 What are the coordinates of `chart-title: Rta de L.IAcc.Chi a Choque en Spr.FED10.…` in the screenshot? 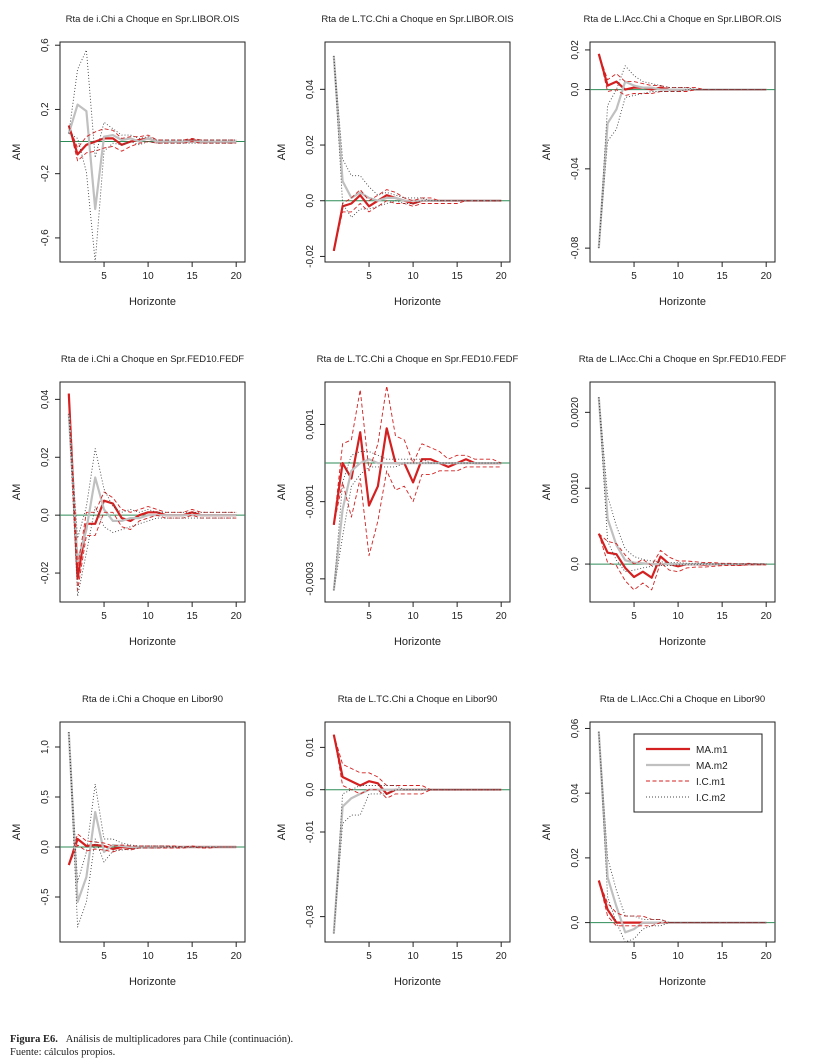 It's located at (683, 359).